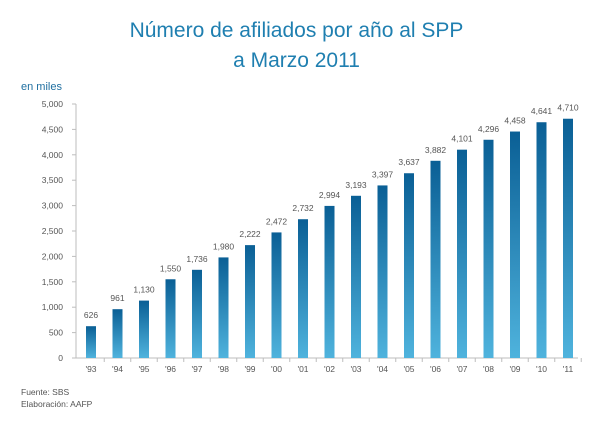 The width and height of the screenshot is (593, 426). What do you see at coordinates (91, 315) in the screenshot?
I see `bar-value-label: 626` at bounding box center [91, 315].